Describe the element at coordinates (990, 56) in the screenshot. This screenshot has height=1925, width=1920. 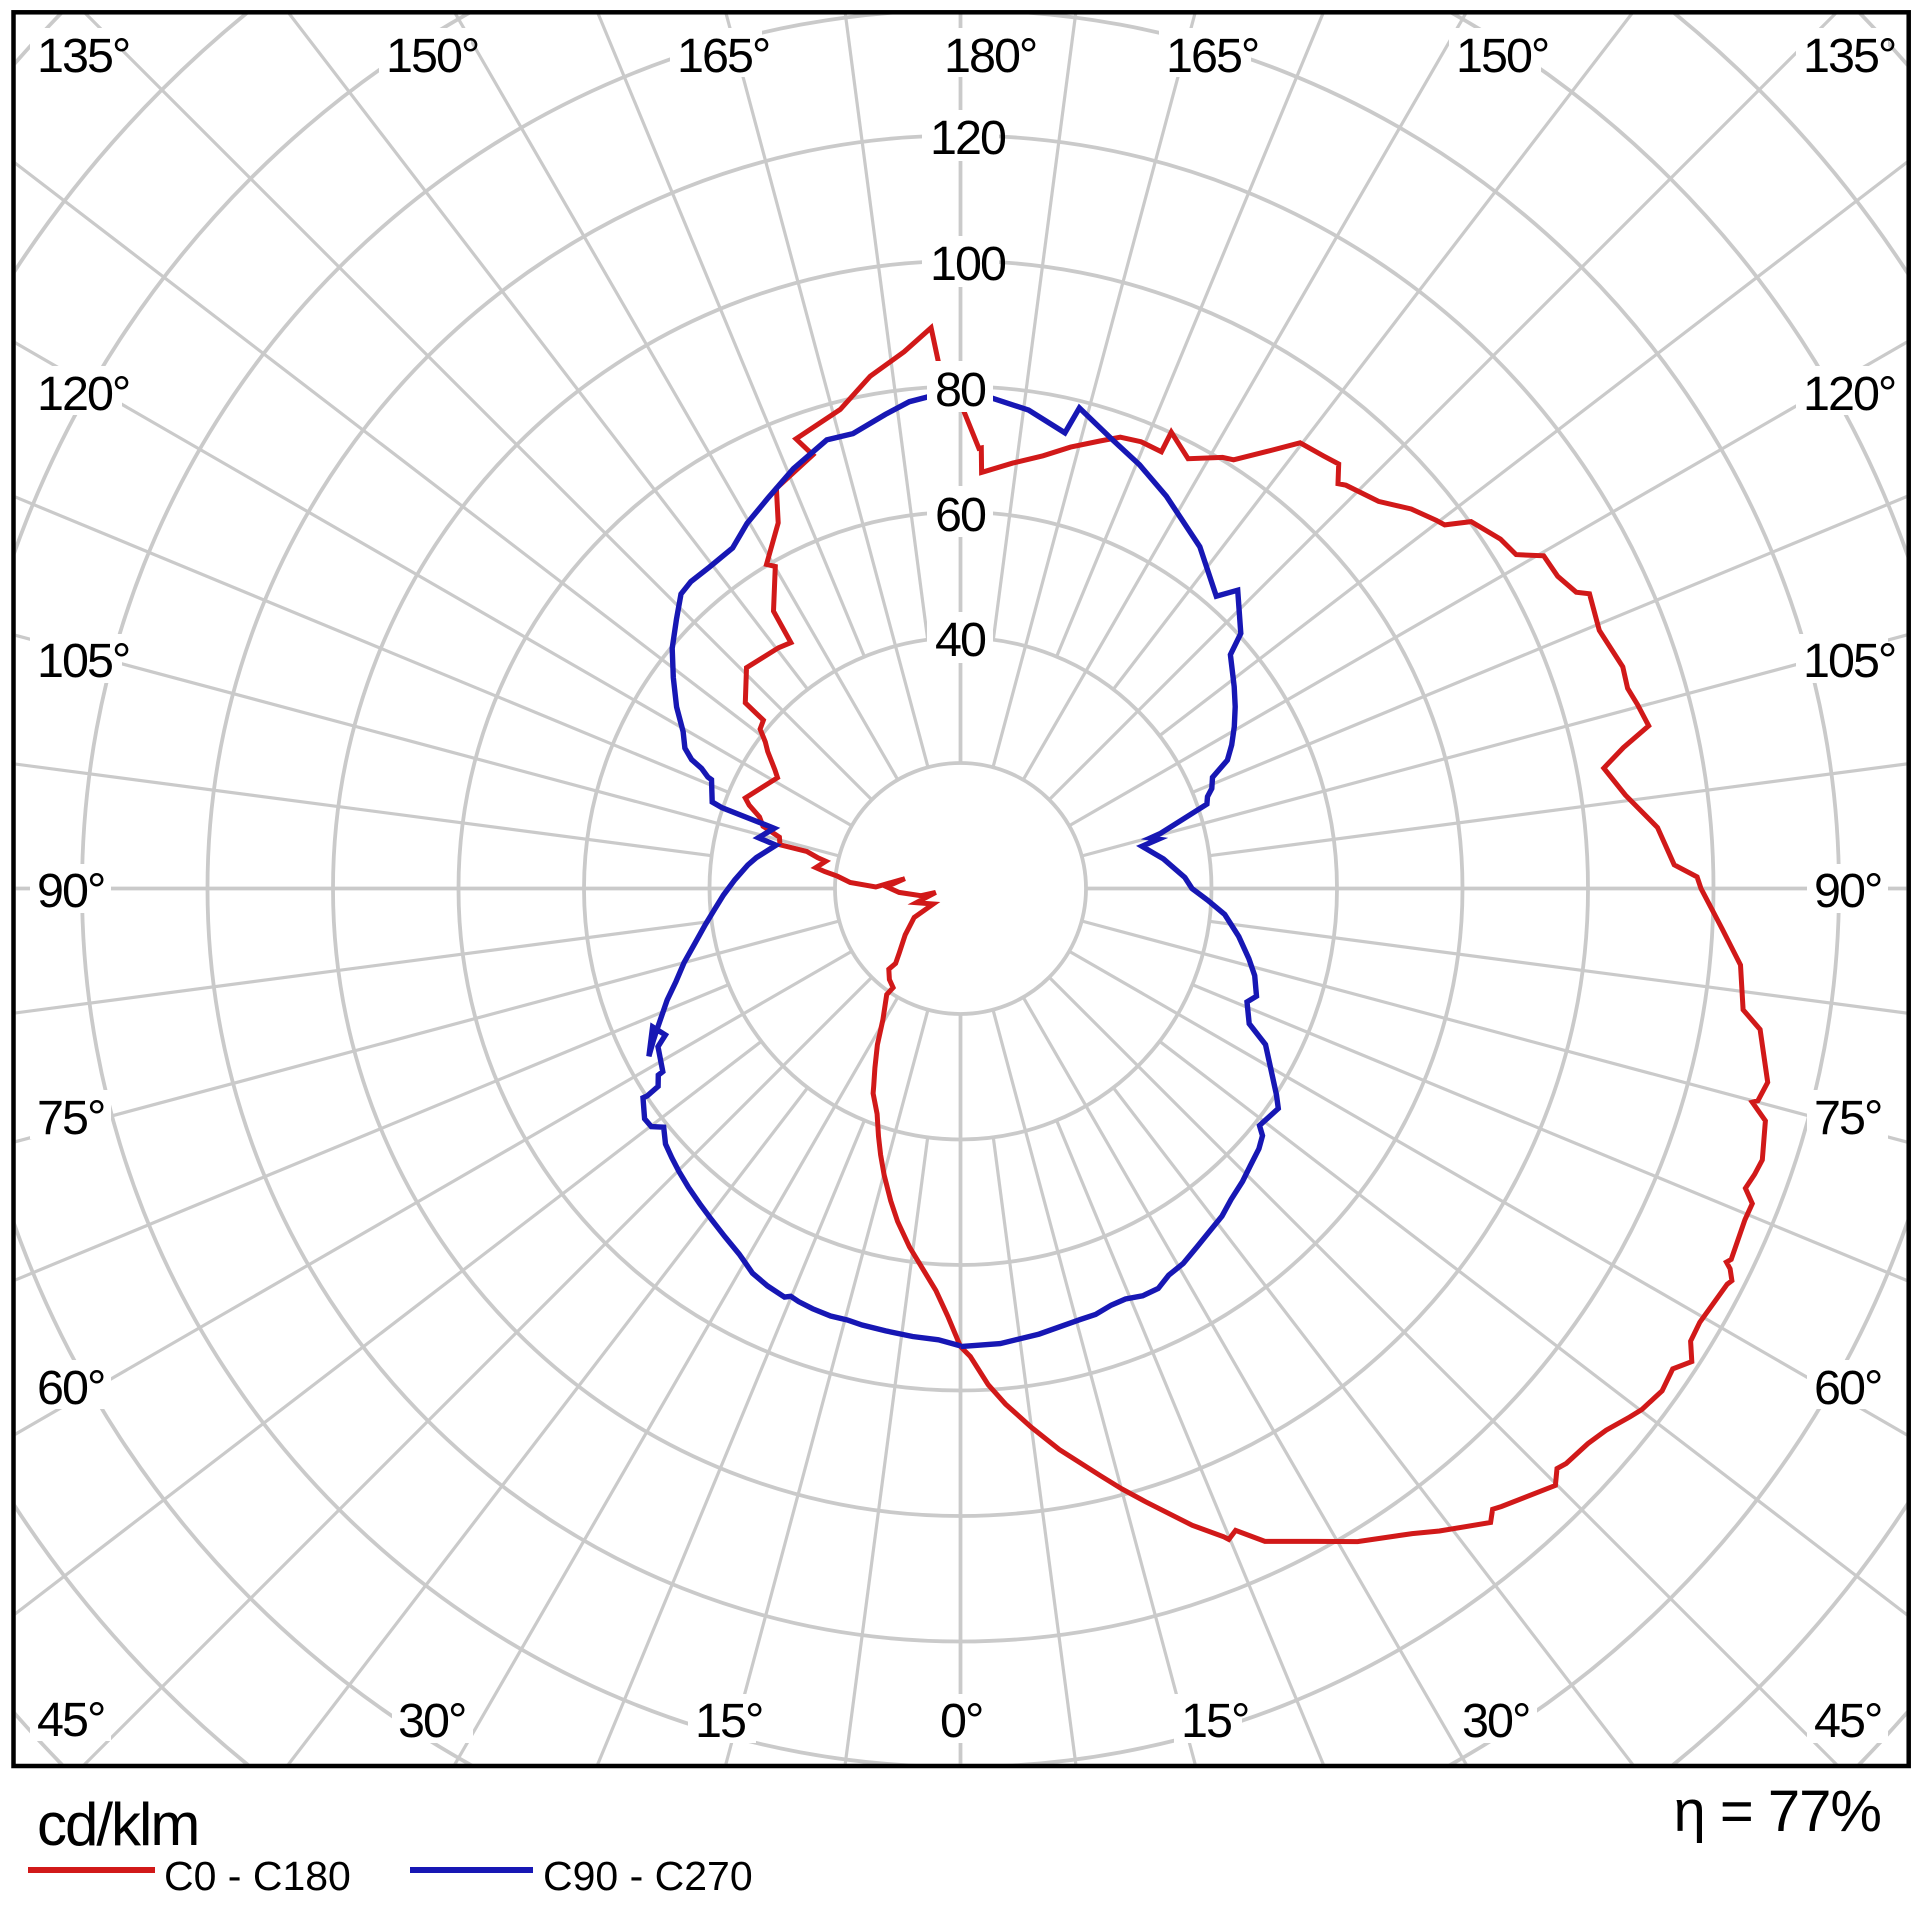
I see `svg-text: 180°` at that location.